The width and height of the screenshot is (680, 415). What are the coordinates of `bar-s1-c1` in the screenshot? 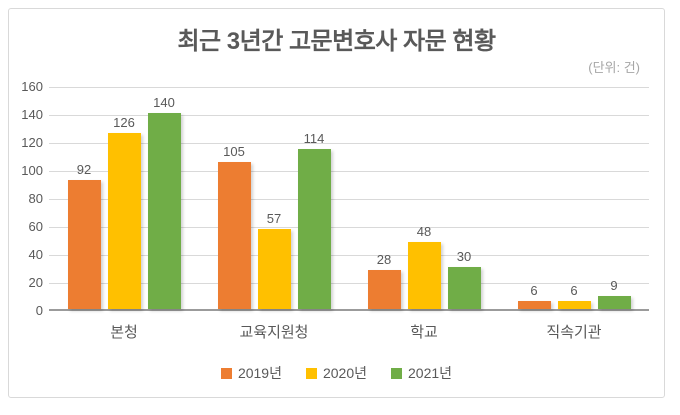 It's located at (274, 269).